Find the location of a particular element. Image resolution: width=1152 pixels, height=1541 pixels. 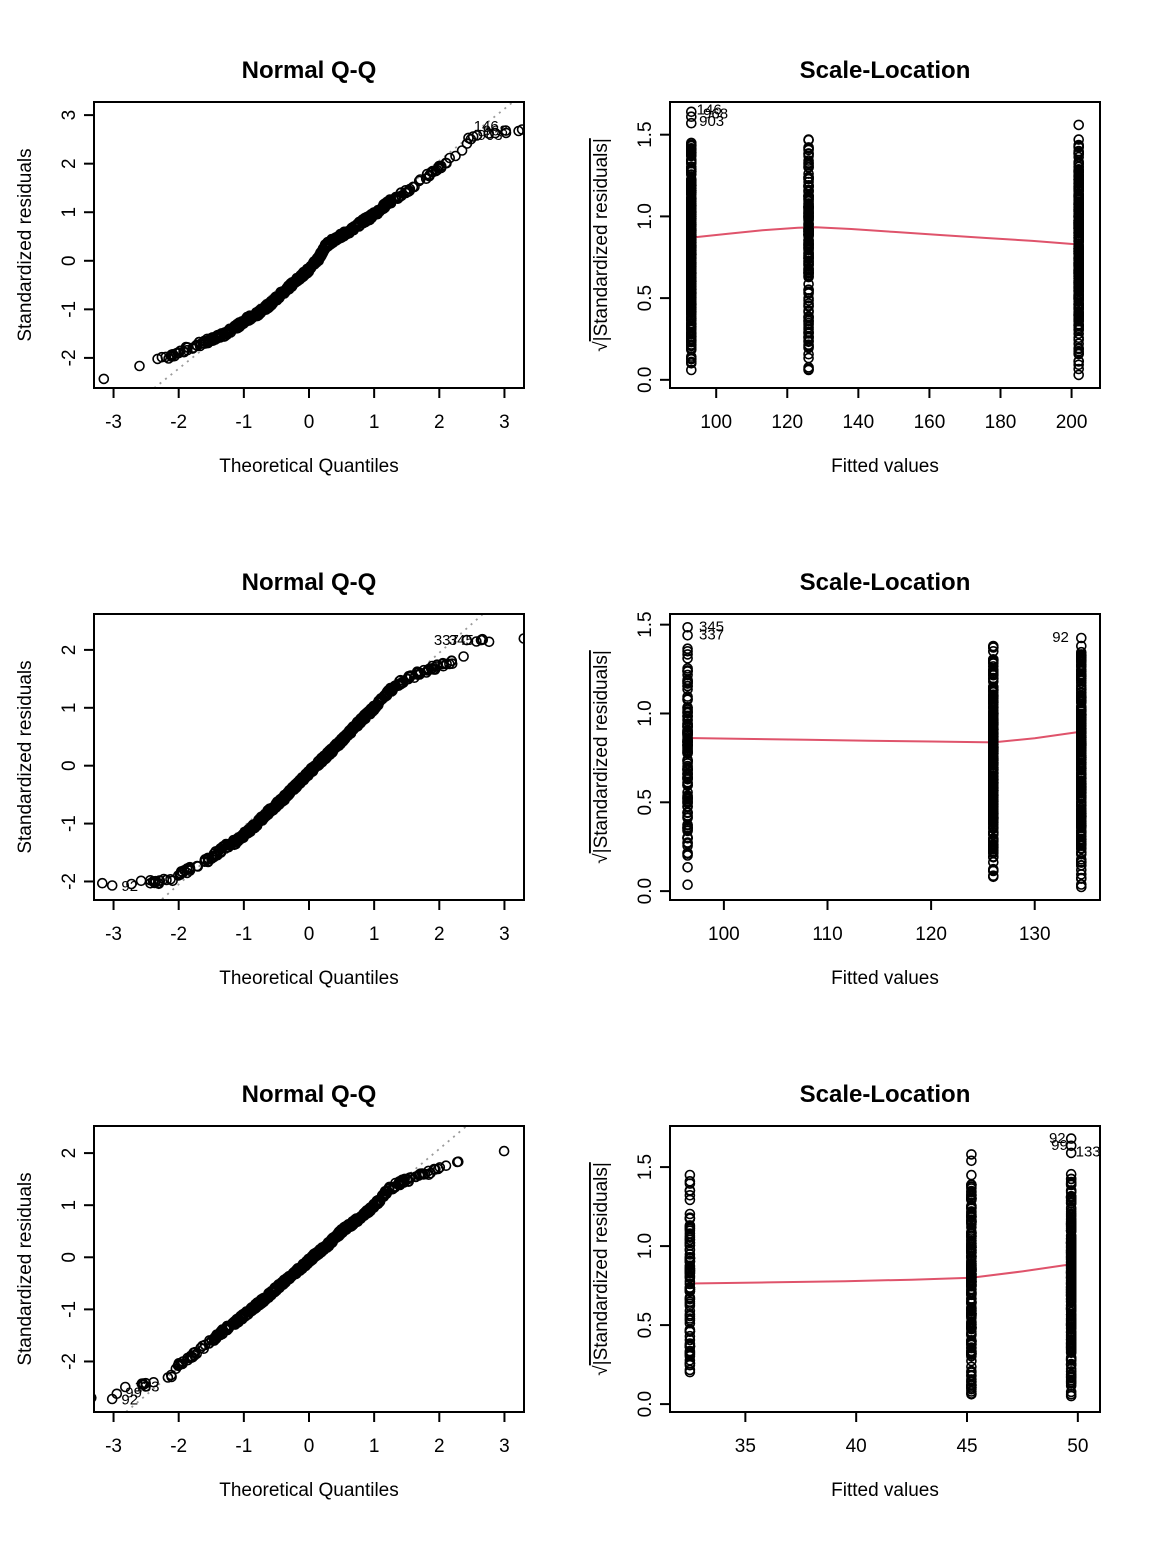

y-axis-label: √|Standardized residuals| is located at coordinates (601, 757).